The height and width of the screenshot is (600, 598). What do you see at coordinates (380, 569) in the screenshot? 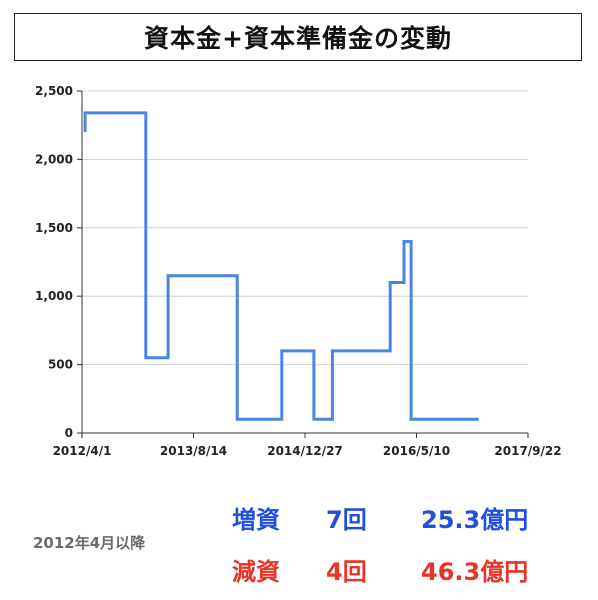
I see `capital-decrease-summary: 減資 4回 46.3億円` at bounding box center [380, 569].